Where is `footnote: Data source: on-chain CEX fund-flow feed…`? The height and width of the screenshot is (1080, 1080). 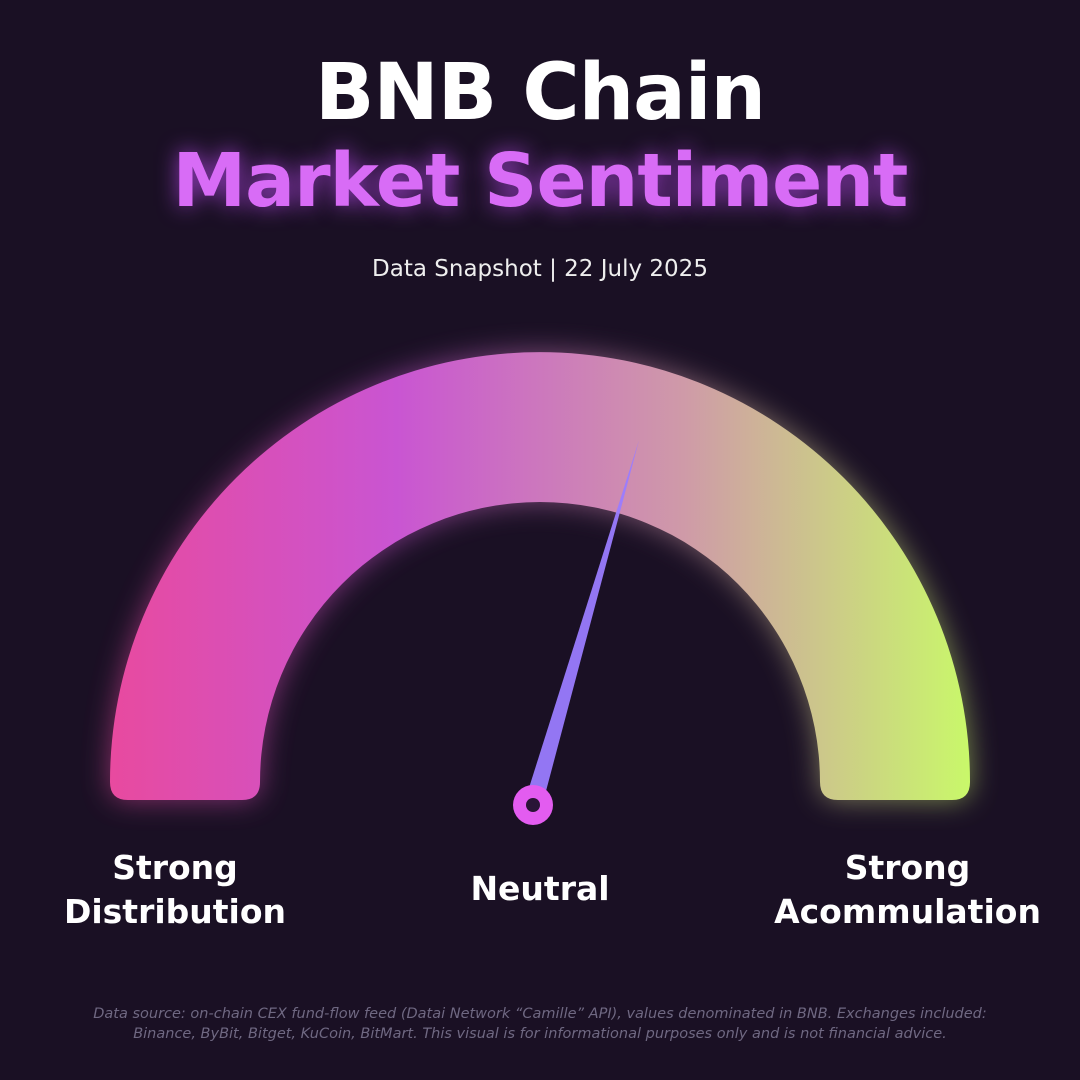
footnote: Data source: on-chain CEX fund-flow feed… is located at coordinates (540, 1024).